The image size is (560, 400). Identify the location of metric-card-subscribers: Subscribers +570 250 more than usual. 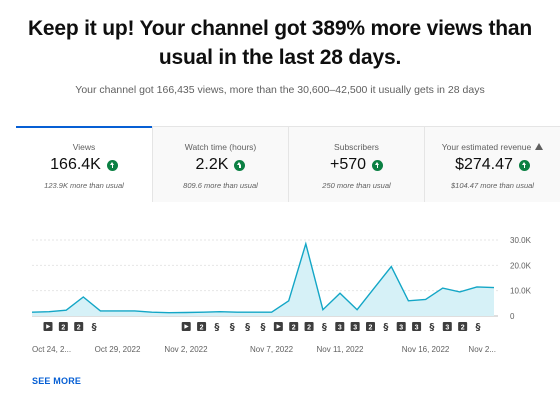
(356, 164).